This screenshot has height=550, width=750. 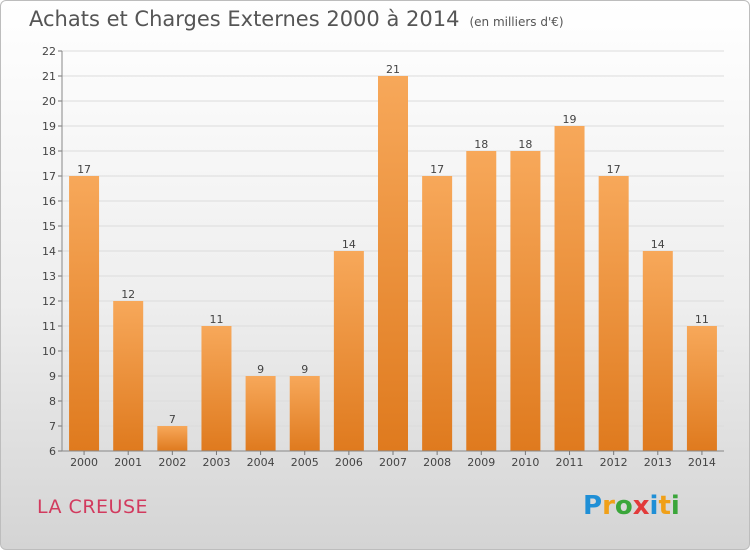 I want to click on x-tick-label: 2008, so click(x=437, y=462).